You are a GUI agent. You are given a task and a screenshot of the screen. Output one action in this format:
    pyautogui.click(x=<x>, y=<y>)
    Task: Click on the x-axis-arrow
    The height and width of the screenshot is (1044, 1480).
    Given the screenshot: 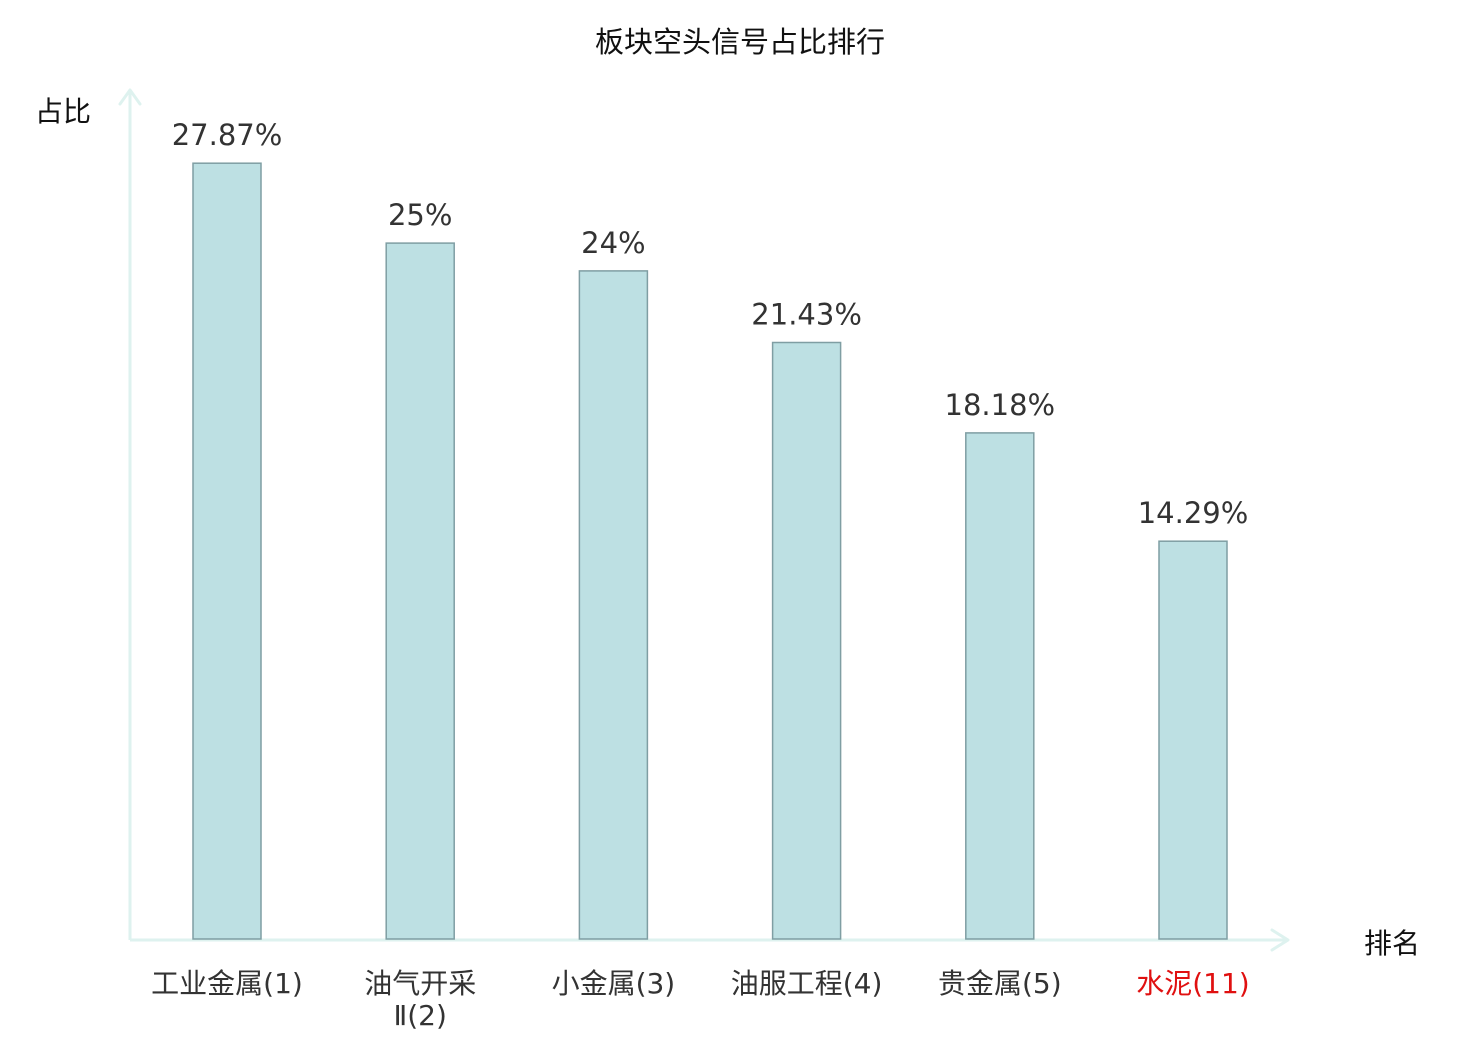 What is the action you would take?
    pyautogui.click(x=1280, y=940)
    